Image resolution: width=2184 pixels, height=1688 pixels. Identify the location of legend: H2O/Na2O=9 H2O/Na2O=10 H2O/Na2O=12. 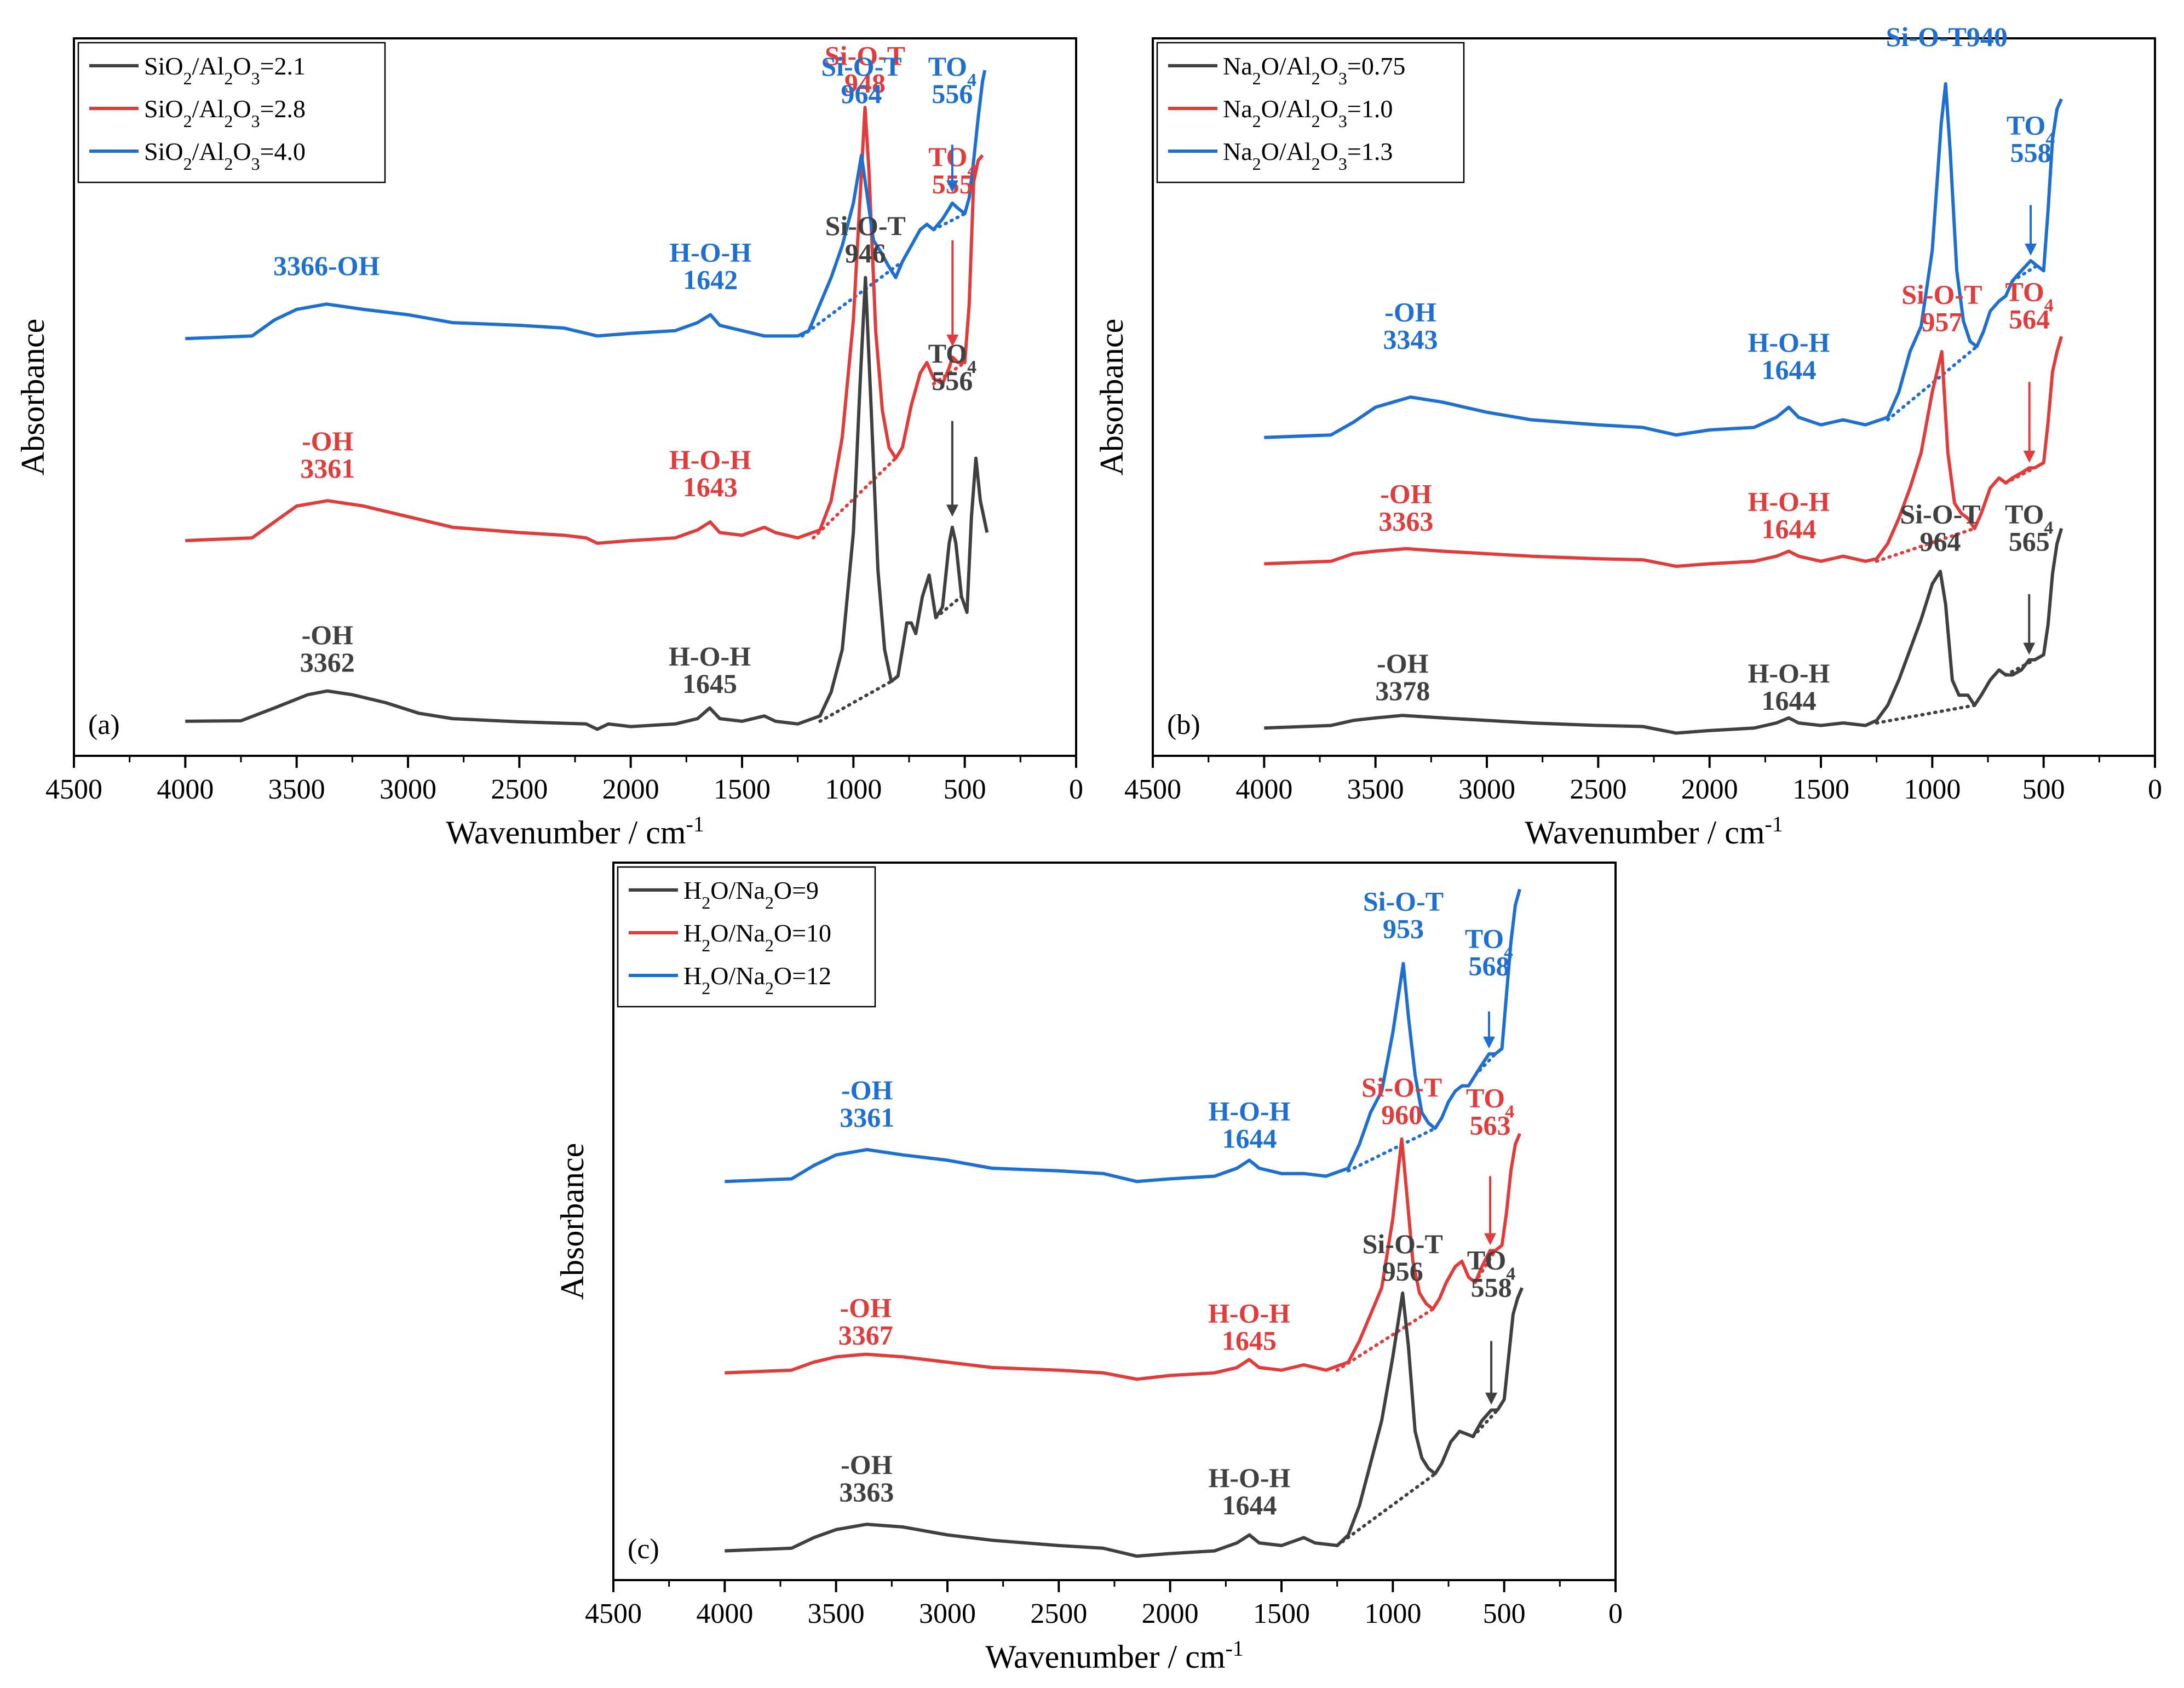
(746, 937).